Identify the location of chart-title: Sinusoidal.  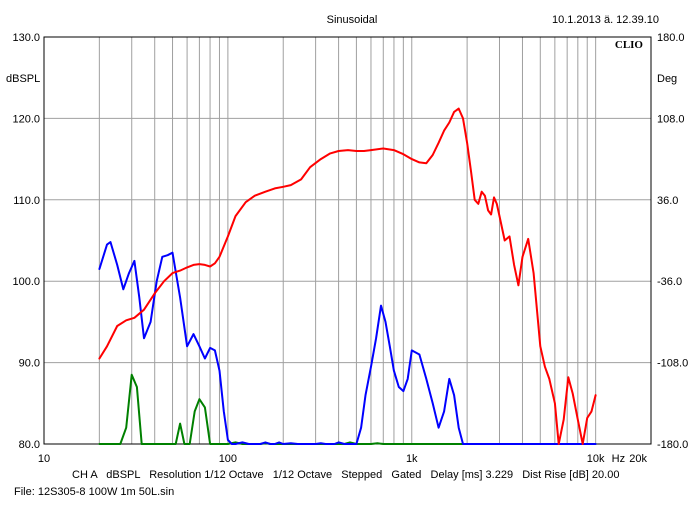
(352, 20).